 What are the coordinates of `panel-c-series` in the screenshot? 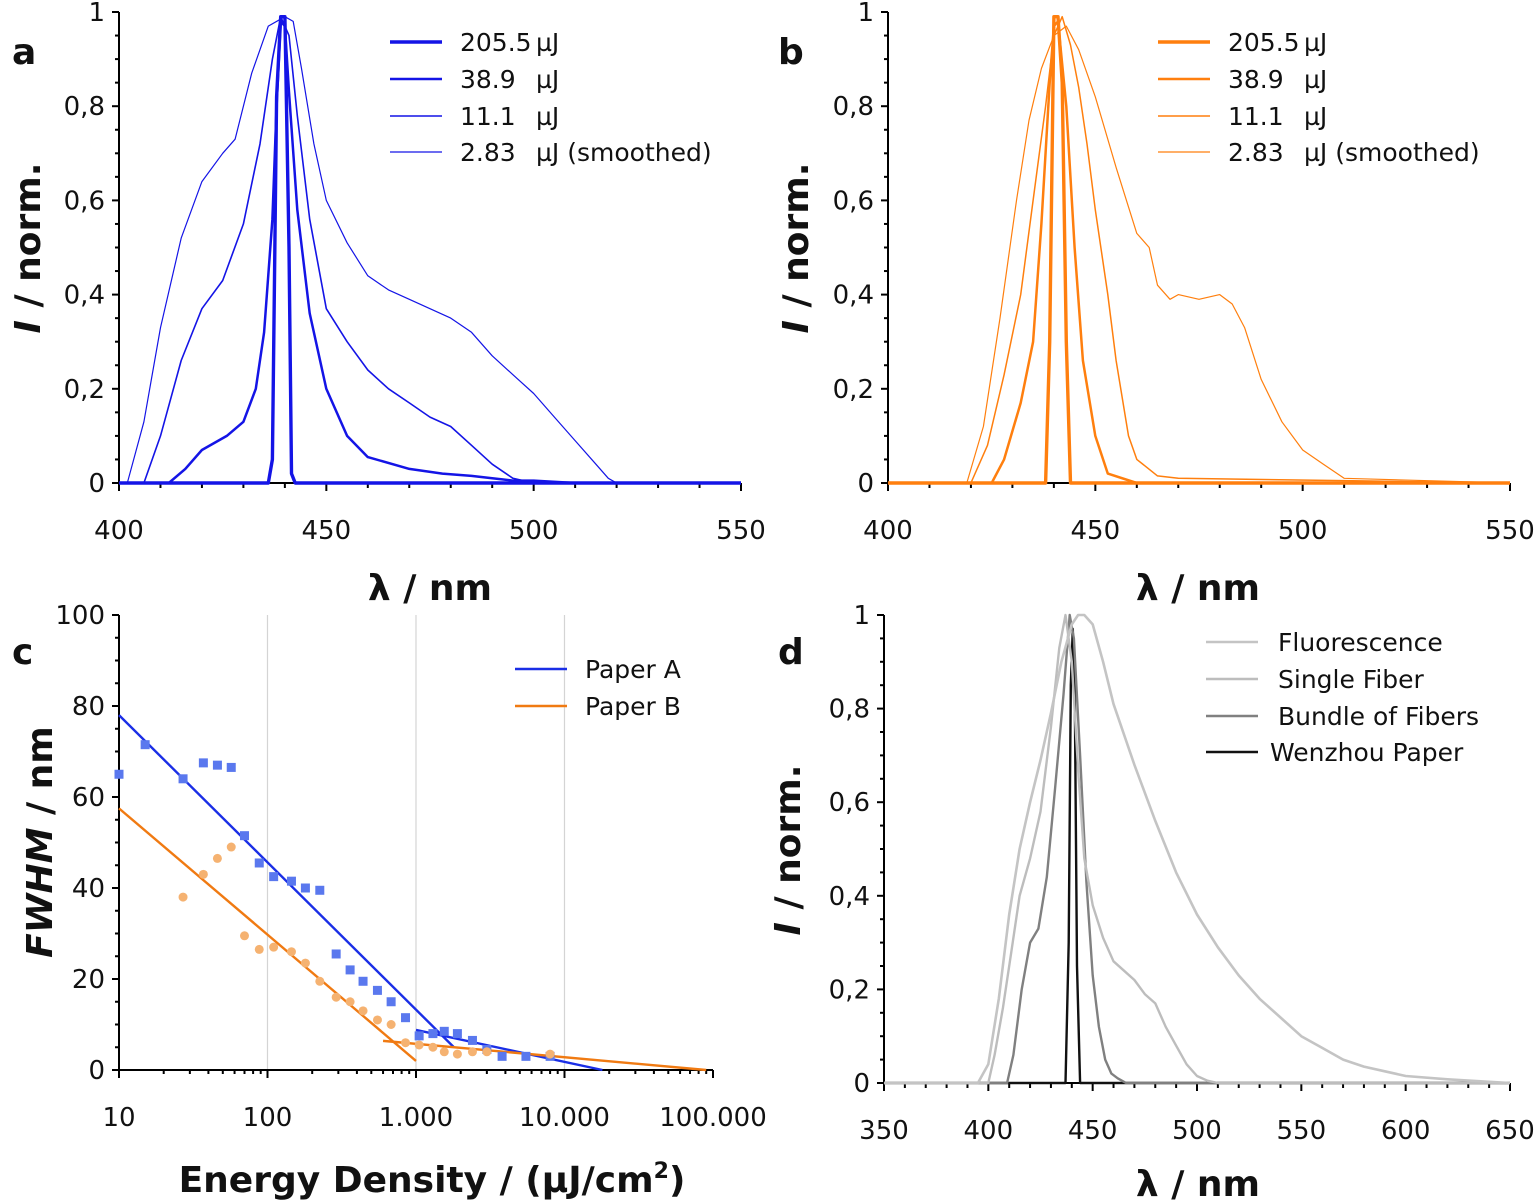 It's located at (410, 893).